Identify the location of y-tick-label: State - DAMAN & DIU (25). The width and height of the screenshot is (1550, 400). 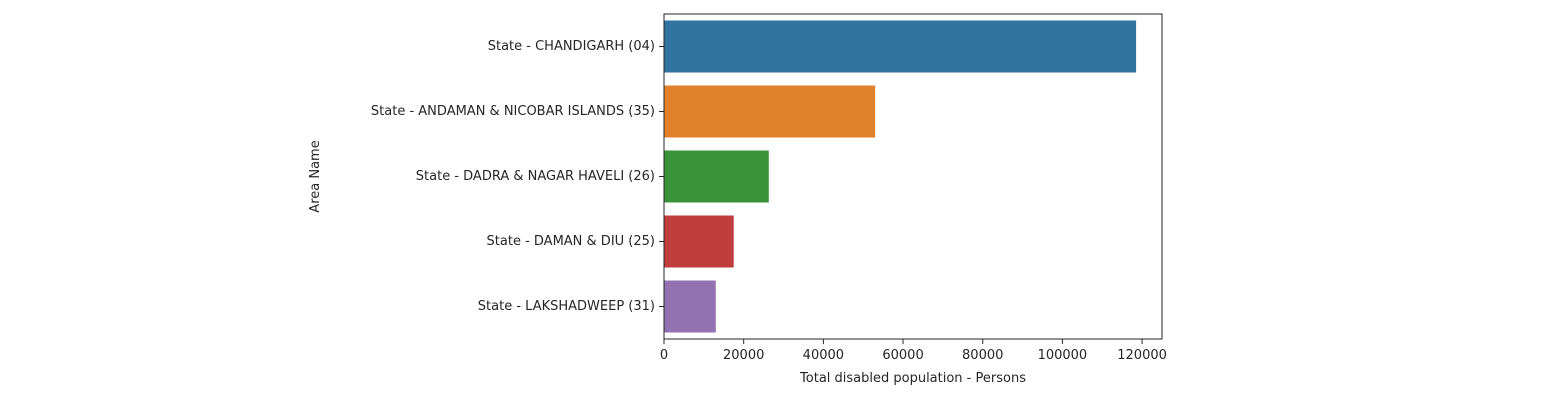
(571, 241).